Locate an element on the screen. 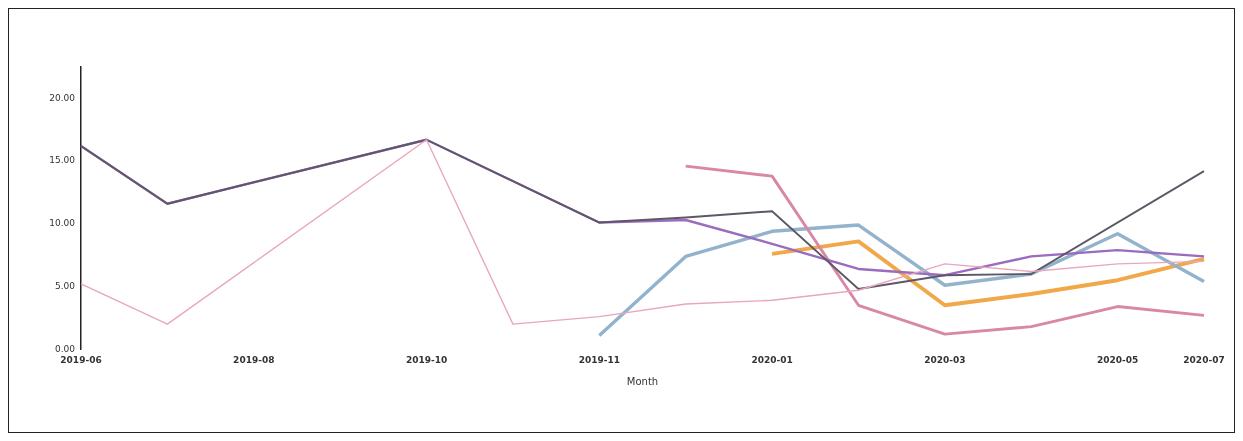  y-tick-label: 0.00 is located at coordinates (65, 348).